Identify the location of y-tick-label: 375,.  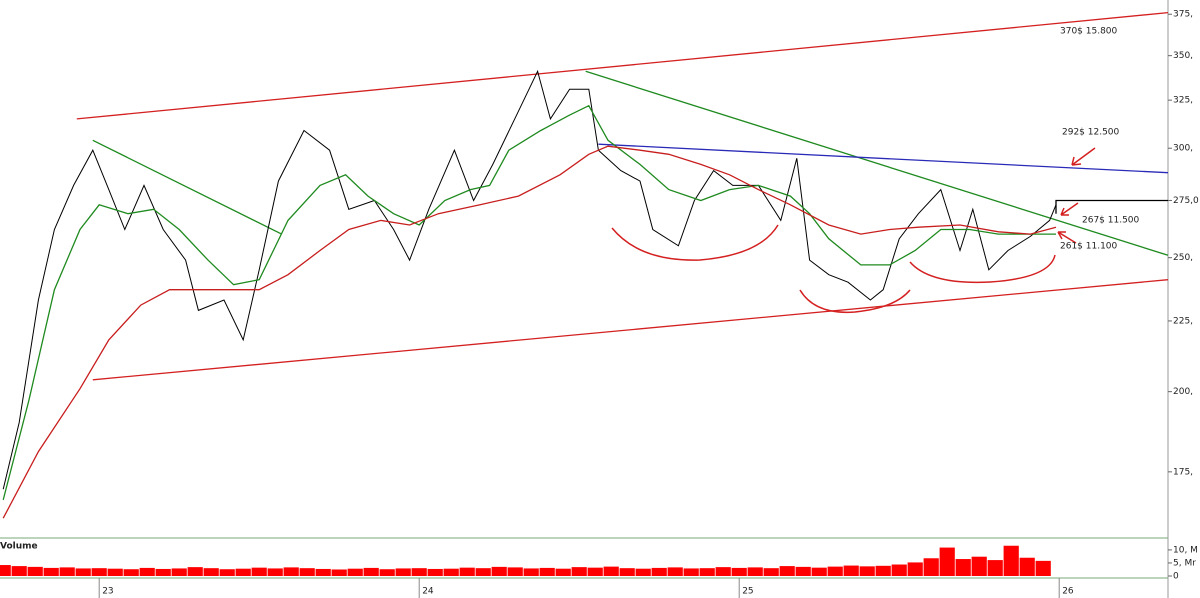
(1183, 15).